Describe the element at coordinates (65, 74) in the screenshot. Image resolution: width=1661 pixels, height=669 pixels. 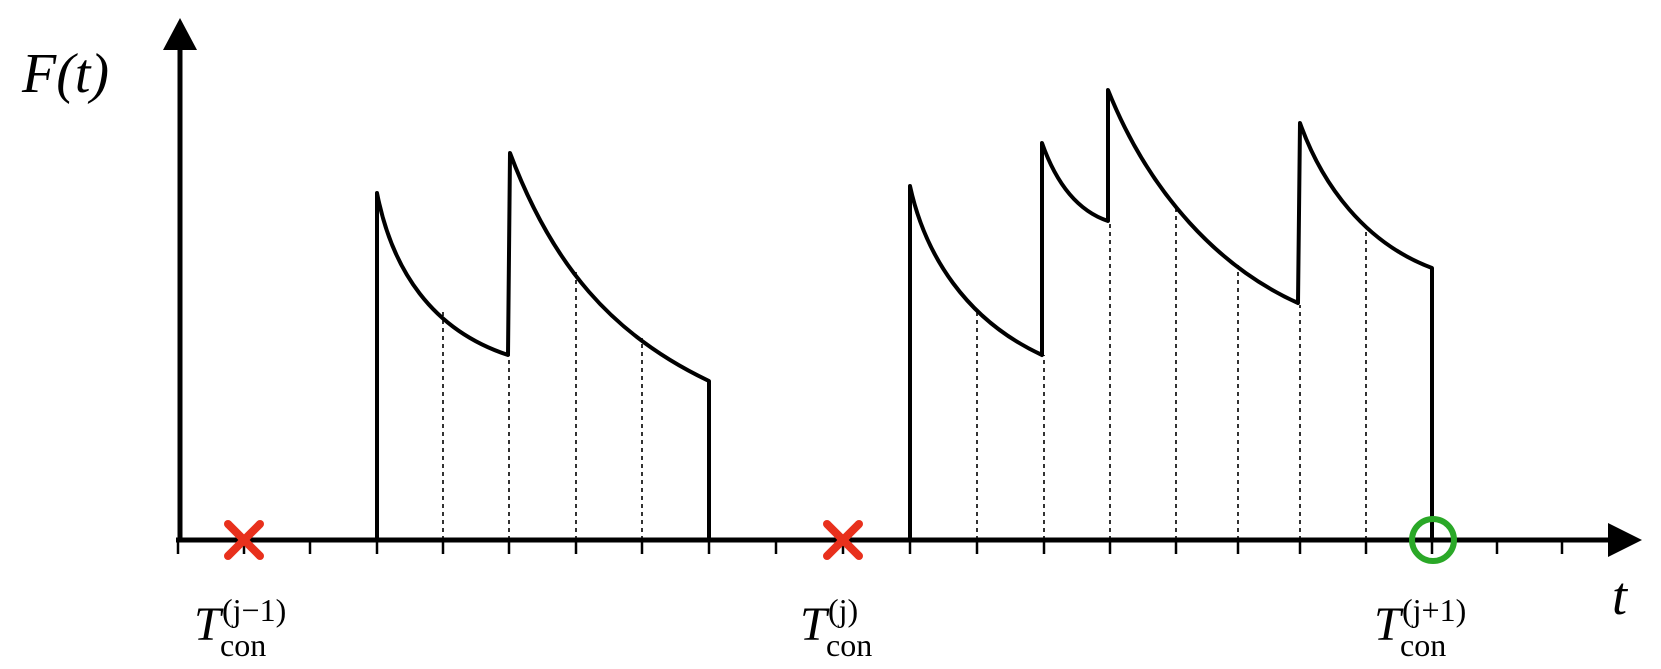
I see `y-axis-label: F(t)` at that location.